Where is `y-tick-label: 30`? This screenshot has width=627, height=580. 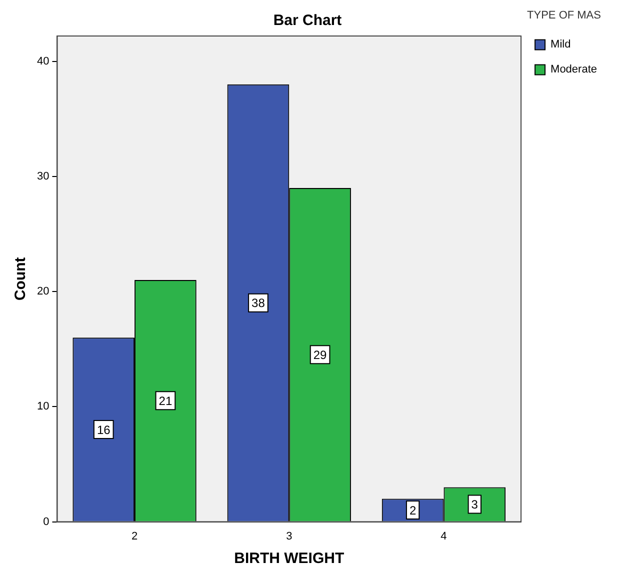 y-tick-label: 30 is located at coordinates (43, 176).